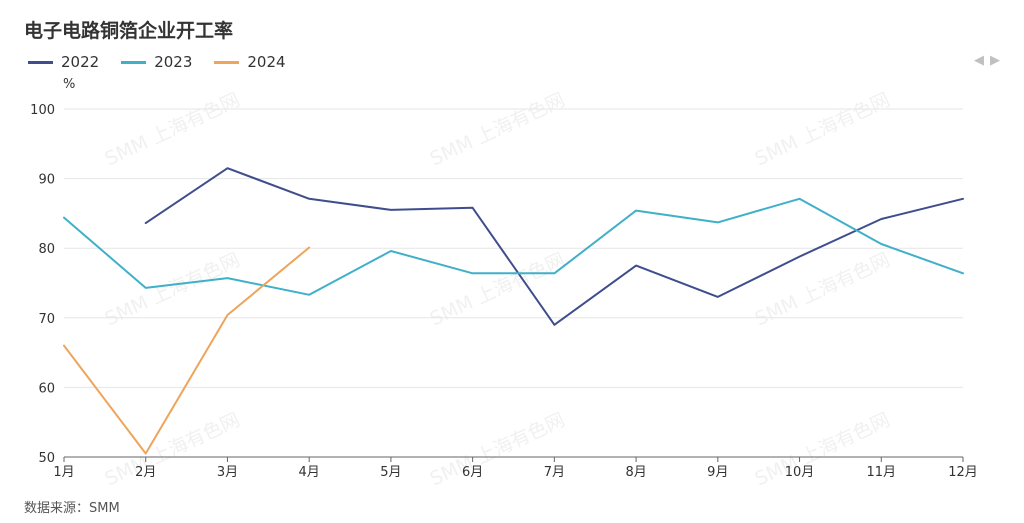 The height and width of the screenshot is (523, 1024). What do you see at coordinates (63, 472) in the screenshot?
I see `x-tick-label: 1月` at bounding box center [63, 472].